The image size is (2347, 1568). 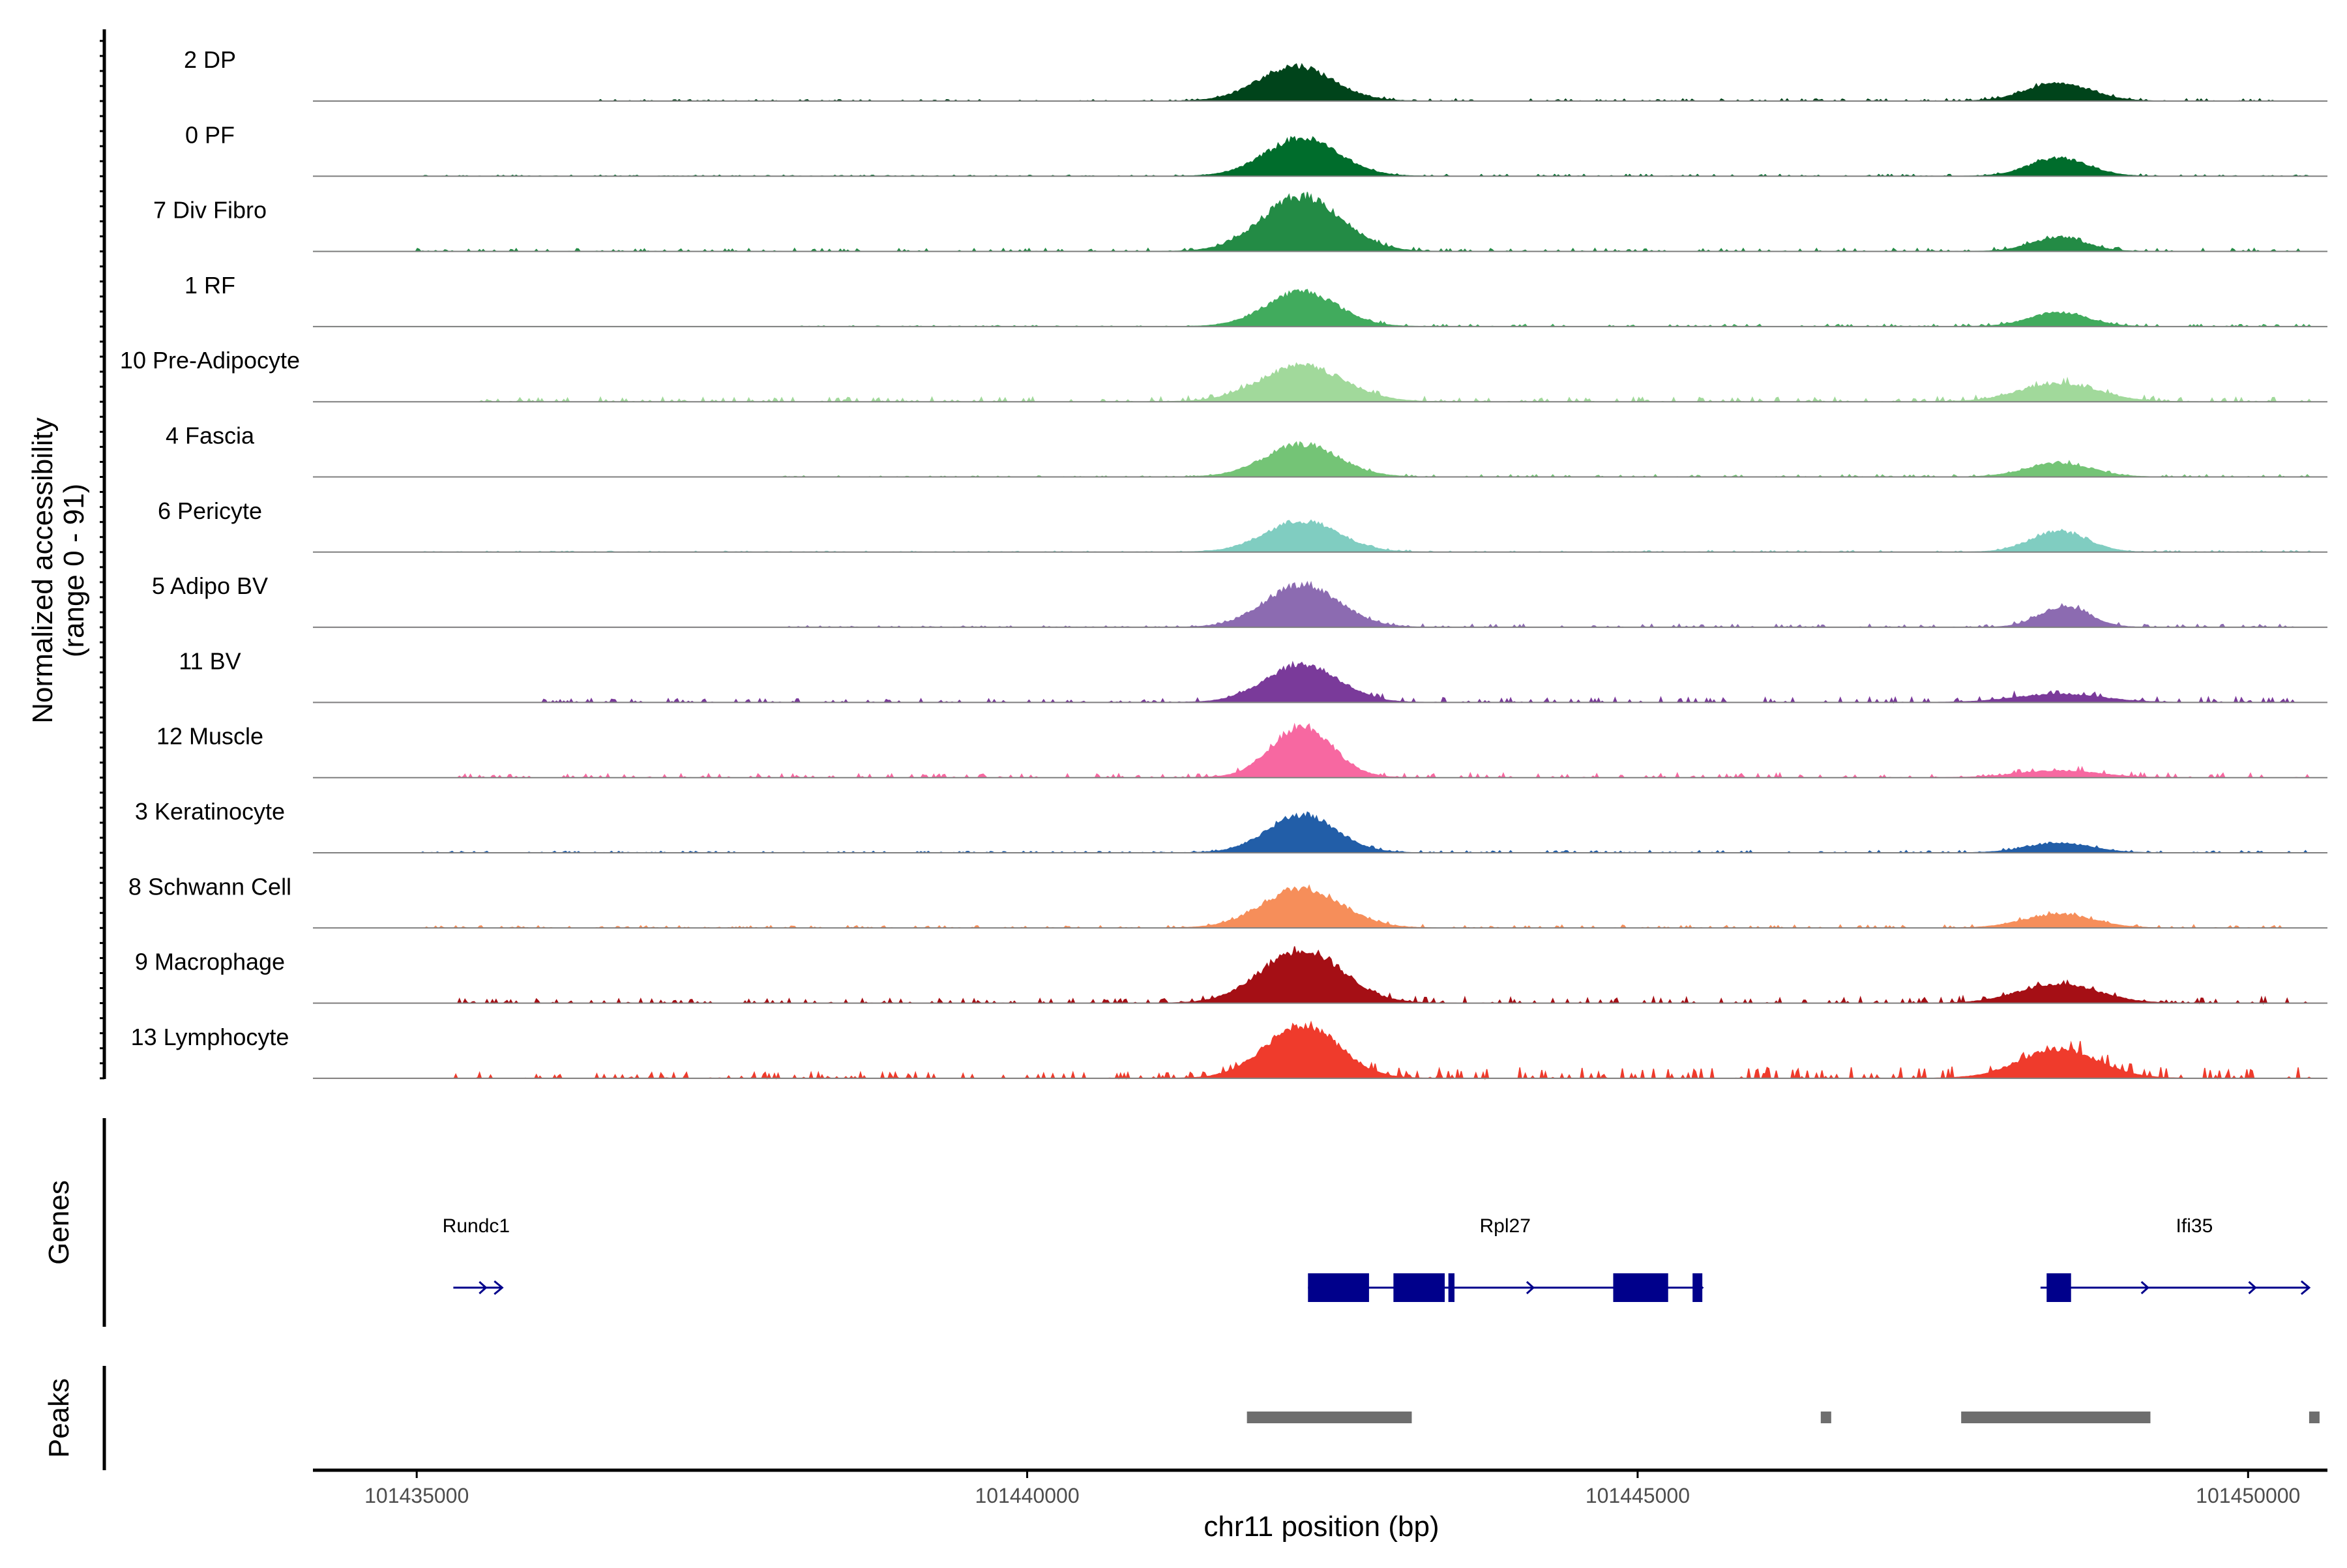 I want to click on track-3: 7 Div Fibro, so click(x=1240, y=222).